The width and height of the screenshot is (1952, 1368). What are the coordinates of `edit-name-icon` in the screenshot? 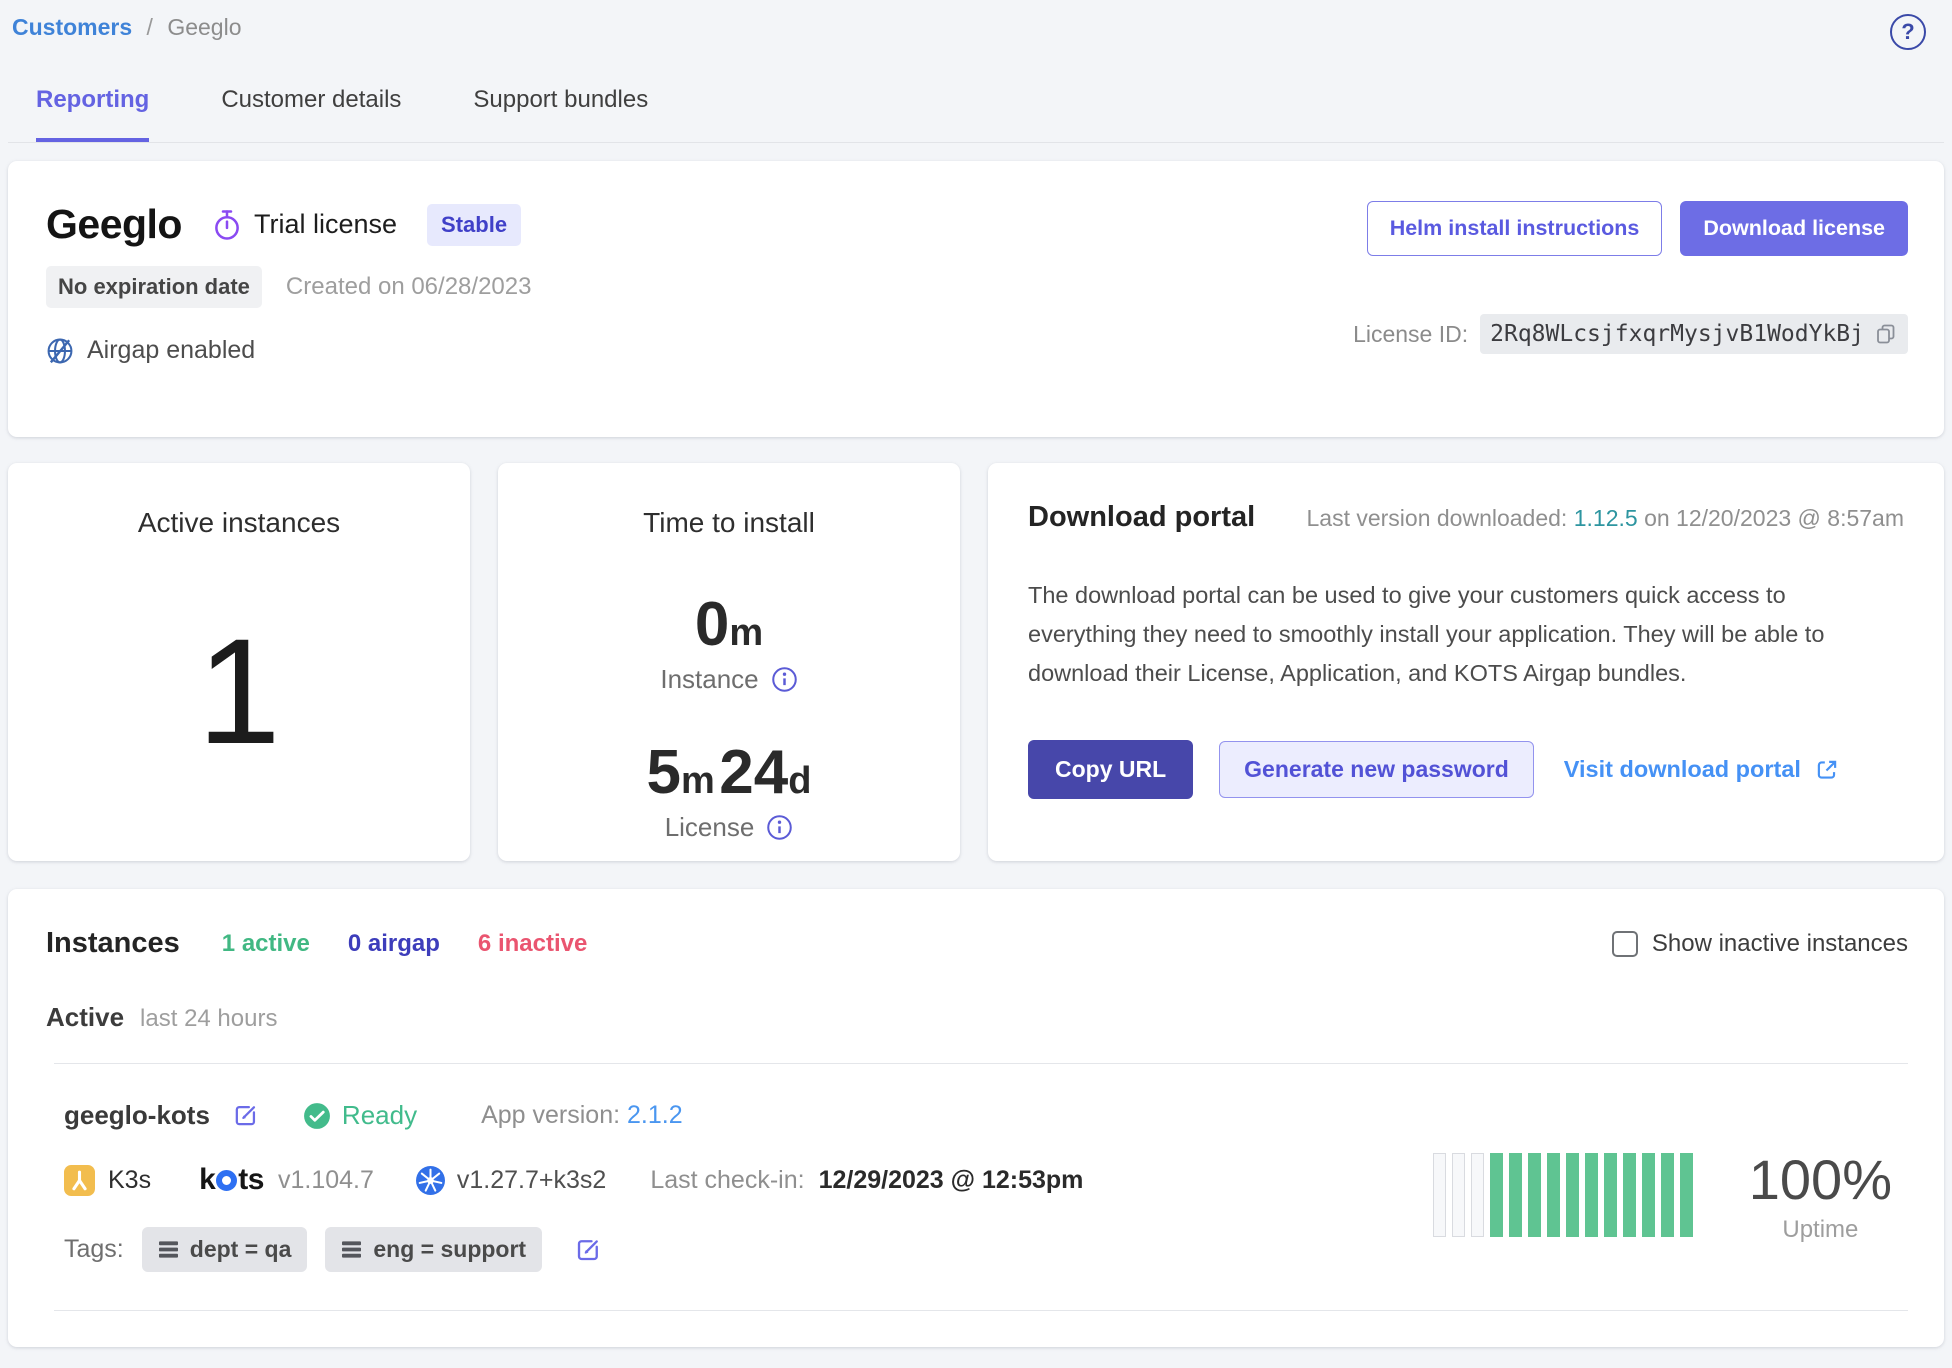 It's located at (245, 1115).